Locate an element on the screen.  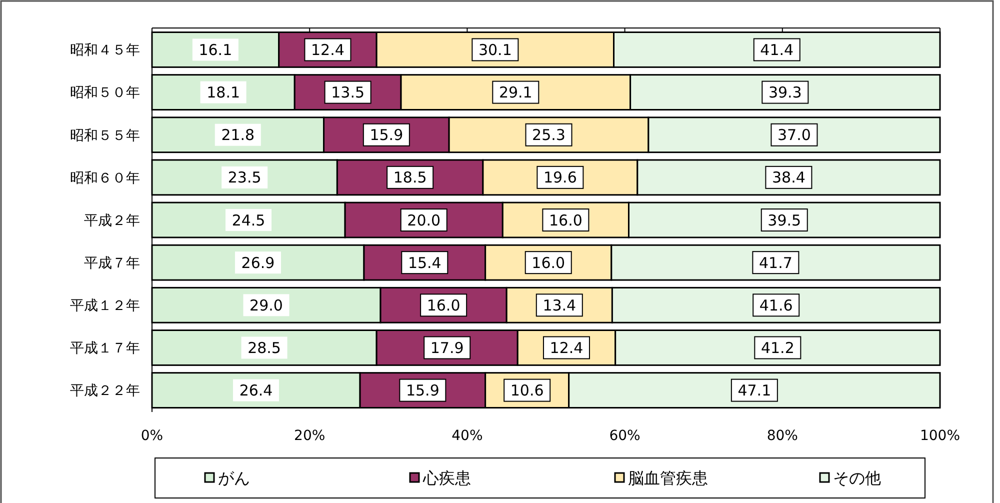
data-label: 18.1 is located at coordinates (223, 93).